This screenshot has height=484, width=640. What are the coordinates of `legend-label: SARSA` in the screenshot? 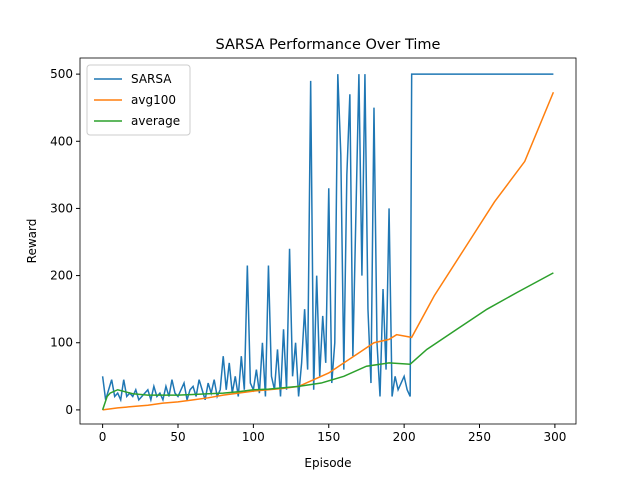 It's located at (151, 79).